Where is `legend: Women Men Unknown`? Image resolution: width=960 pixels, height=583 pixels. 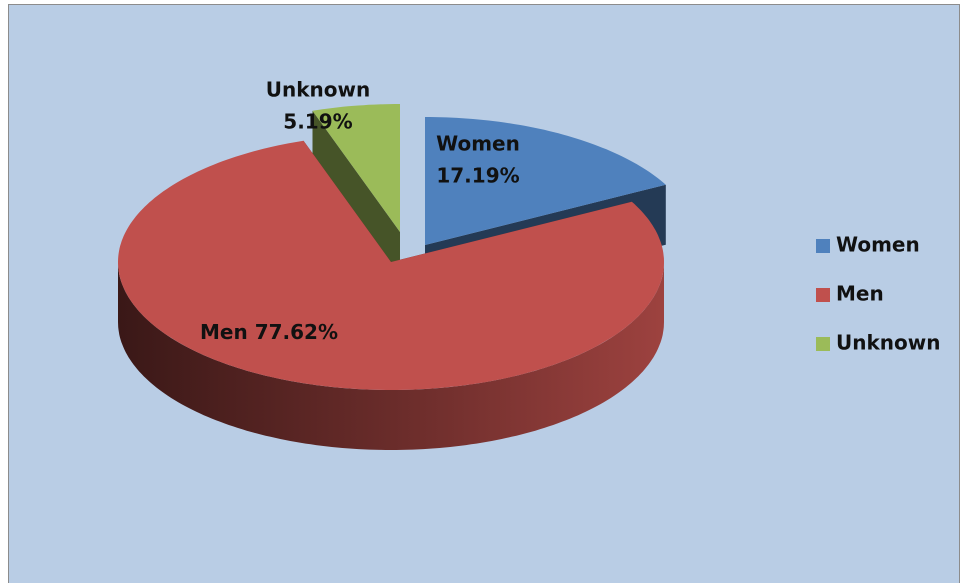
legend: Women Men Unknown is located at coordinates (878, 294).